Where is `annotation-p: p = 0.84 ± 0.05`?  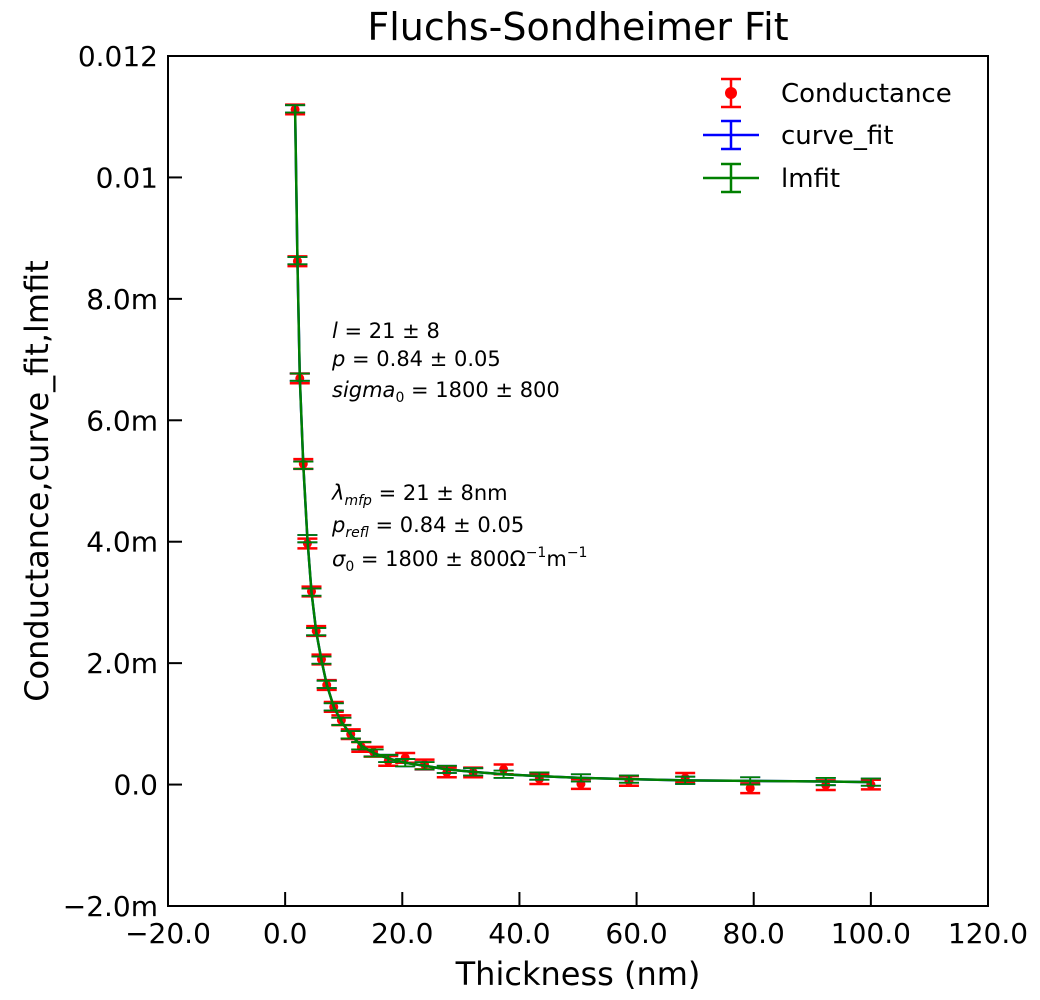 annotation-p: p = 0.84 ± 0.05 is located at coordinates (416, 359).